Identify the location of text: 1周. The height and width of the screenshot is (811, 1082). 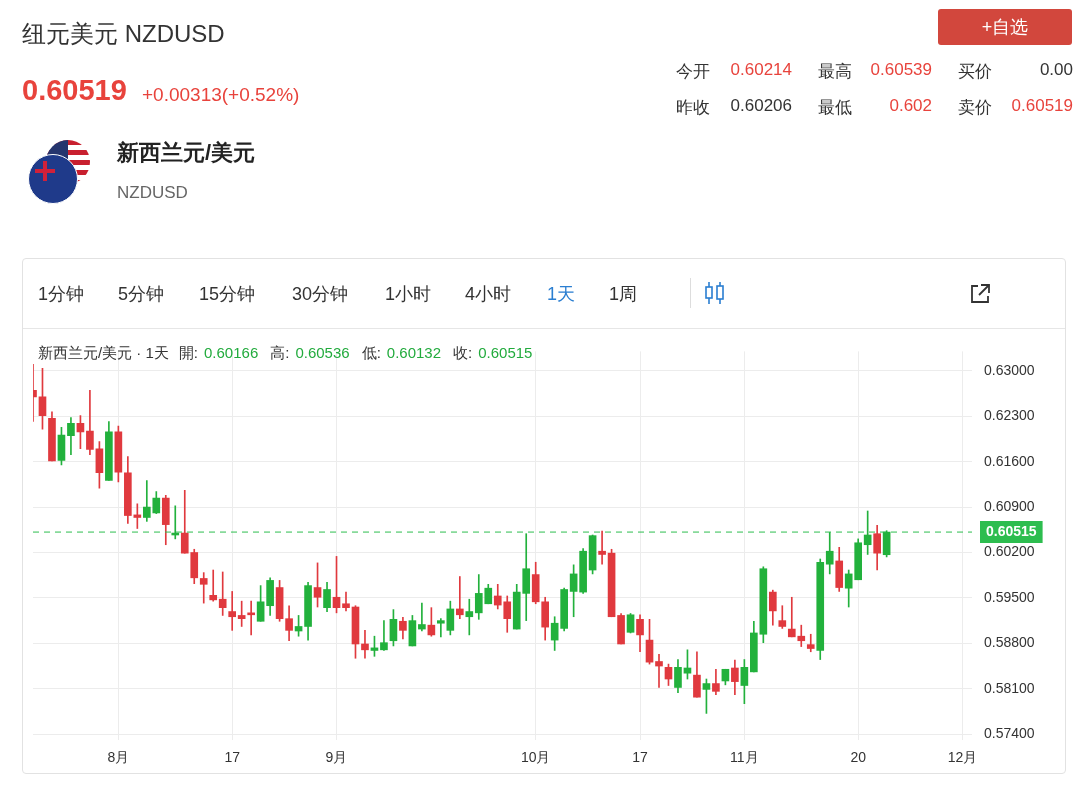
(623, 294).